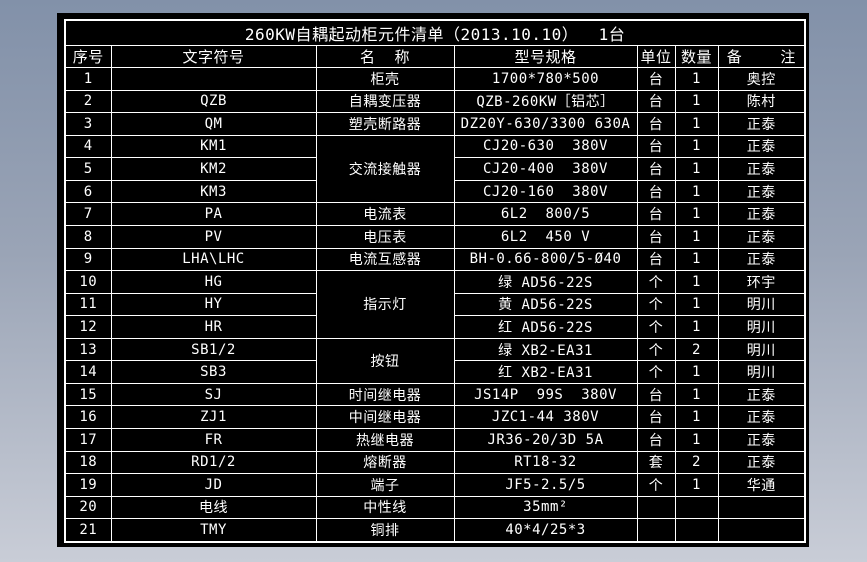 The width and height of the screenshot is (867, 562). I want to click on table-row: 14 SB3 红 XB2-EA31 个 1 明川, so click(435, 372).